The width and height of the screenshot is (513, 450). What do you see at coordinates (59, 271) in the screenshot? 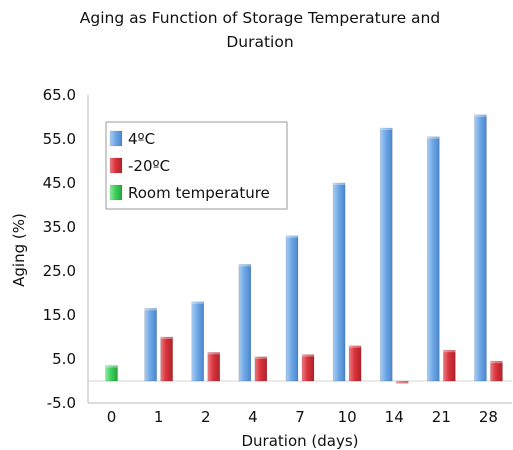
I see `y-tick-label: 25.0` at bounding box center [59, 271].